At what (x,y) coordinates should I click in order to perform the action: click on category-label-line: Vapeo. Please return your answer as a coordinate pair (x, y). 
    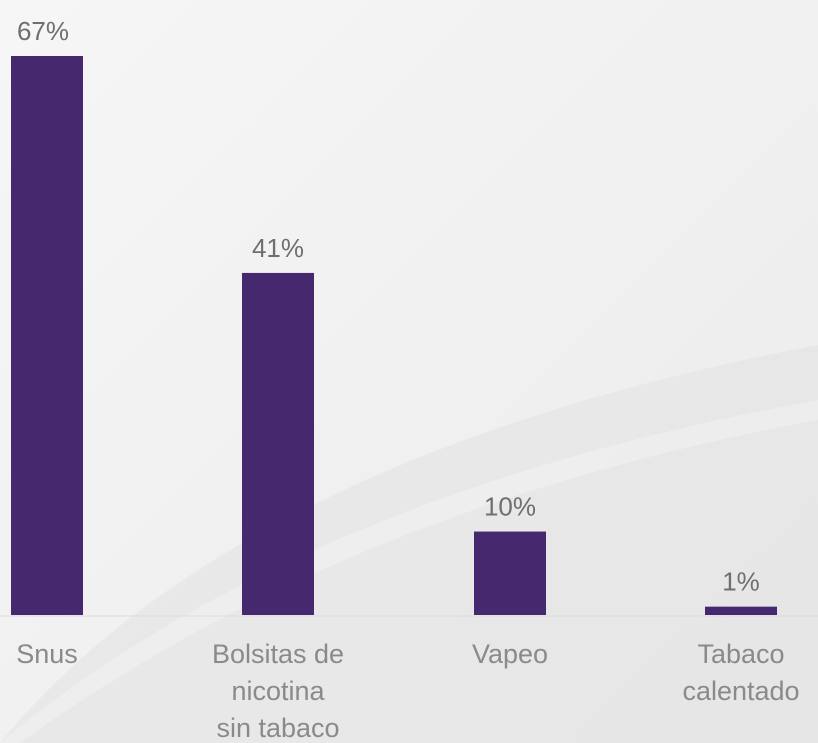
    Looking at the image, I should click on (510, 654).